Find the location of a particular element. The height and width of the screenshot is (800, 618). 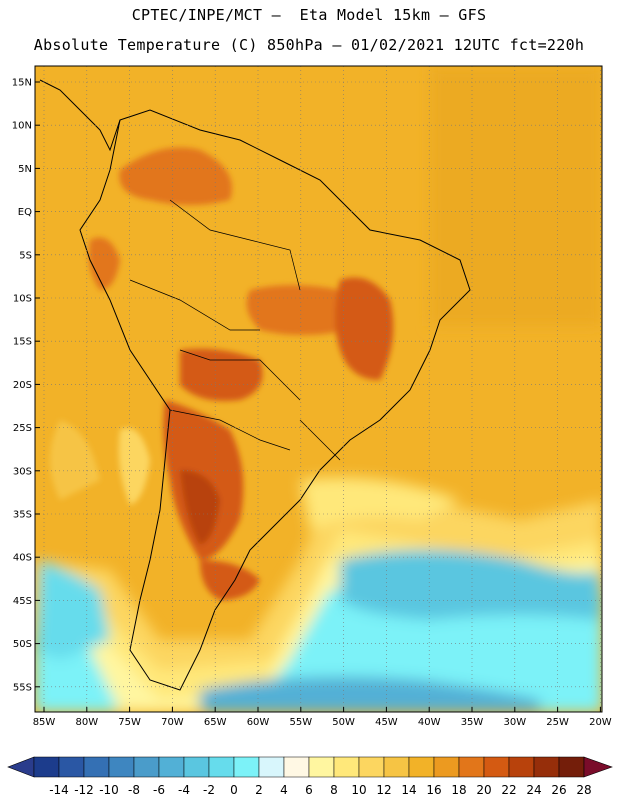

colorbar-over-arrow is located at coordinates (598, 767).